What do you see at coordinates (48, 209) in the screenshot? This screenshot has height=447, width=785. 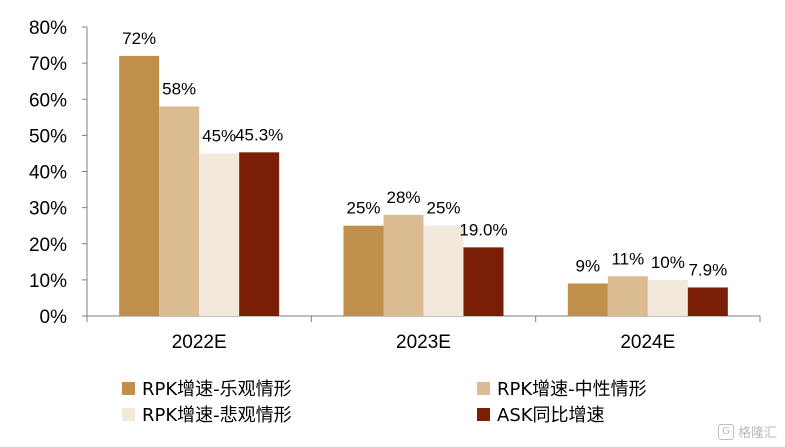 I see `y-tick-label: 30%` at bounding box center [48, 209].